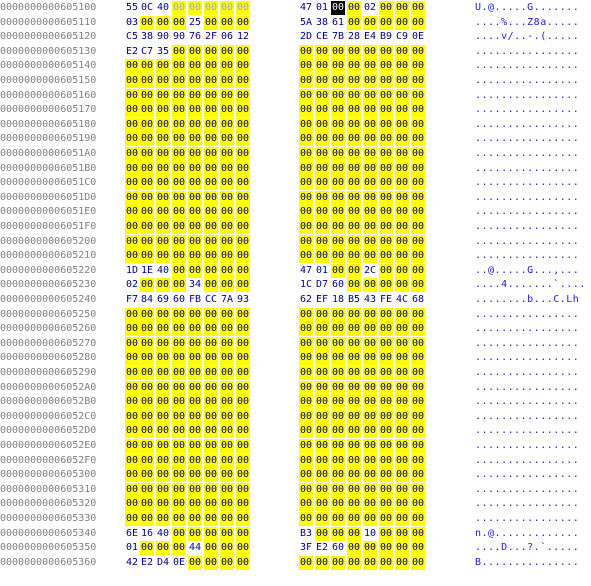 The height and width of the screenshot is (586, 591). I want to click on hex-byte: 2D, so click(306, 37).